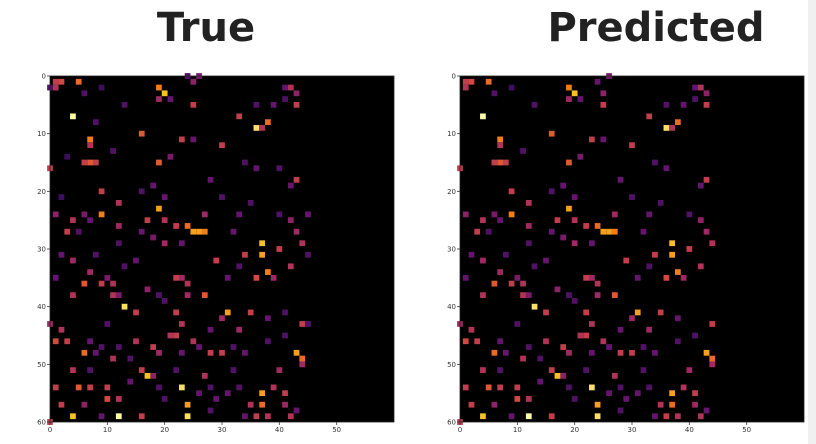 This screenshot has width=816, height=444. Describe the element at coordinates (656, 28) in the screenshot. I see `predicted-panel-title: Predicted` at that location.